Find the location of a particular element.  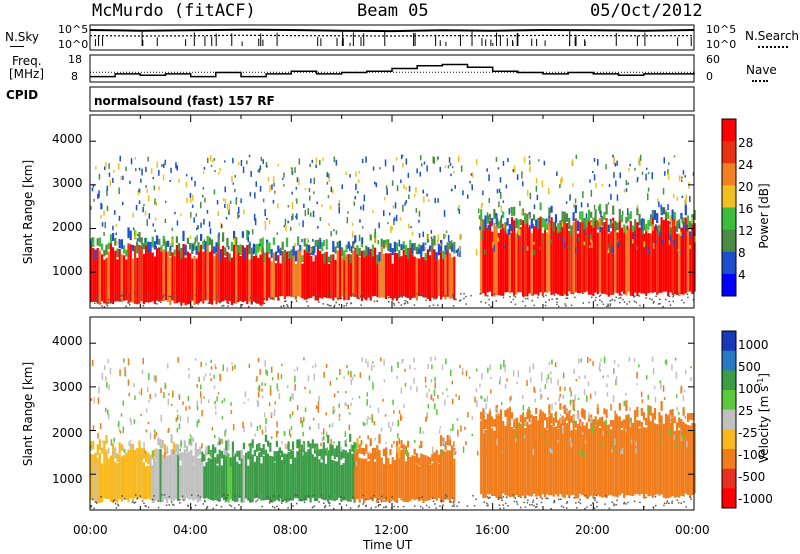

power-cbar-tick-16: 16 is located at coordinates (746, 209).